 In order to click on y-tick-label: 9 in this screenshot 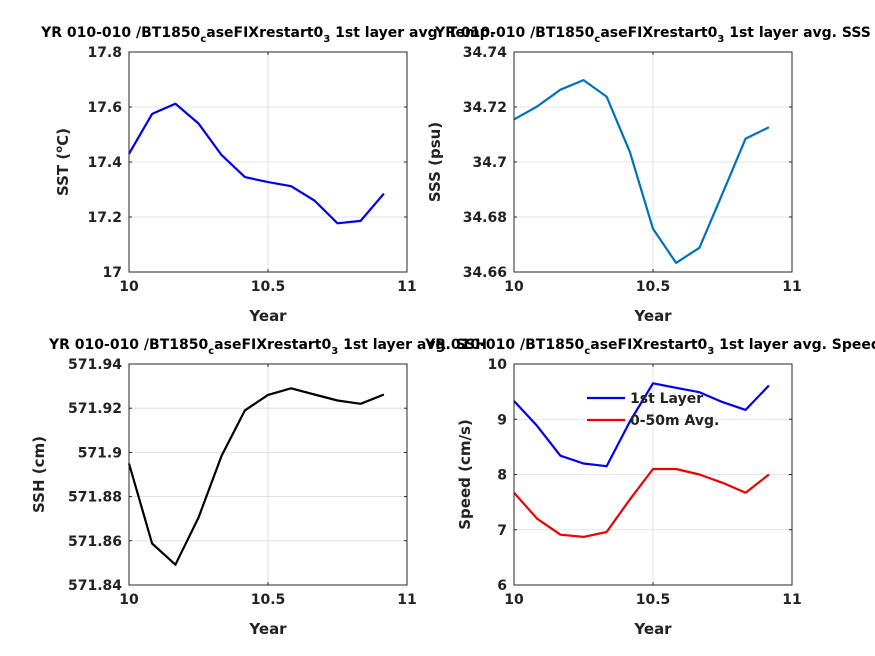, I will do `click(502, 420)`.